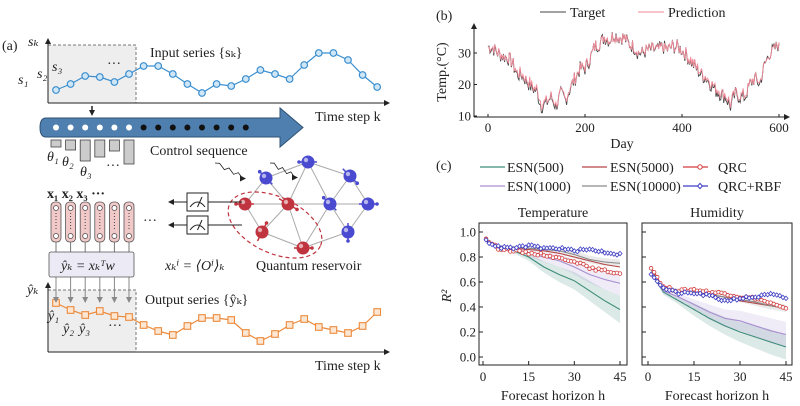 The height and width of the screenshot is (406, 800). Describe the element at coordinates (700, 167) in the screenshot. I see `legend-qrc-marker` at that location.